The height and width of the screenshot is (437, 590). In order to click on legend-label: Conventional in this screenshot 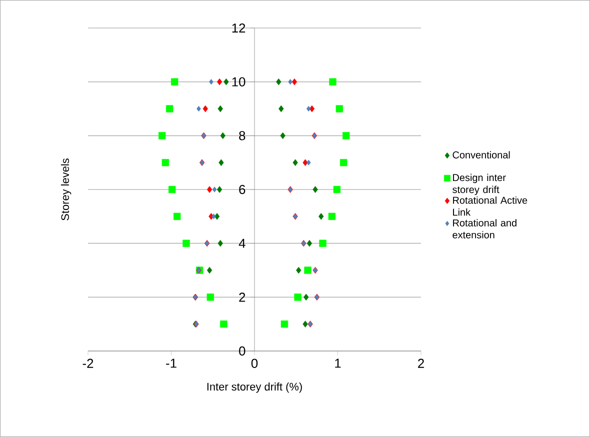, I will do `click(481, 154)`.